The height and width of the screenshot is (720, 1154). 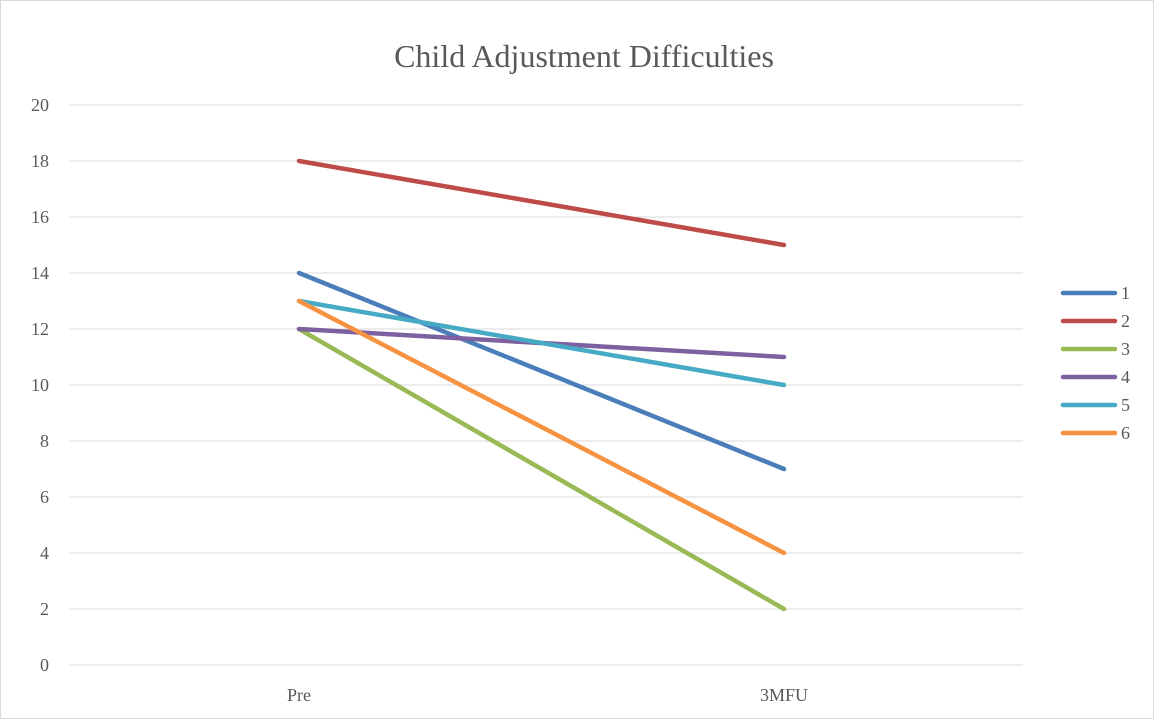 I want to click on y-tick-label: 12, so click(x=40, y=329).